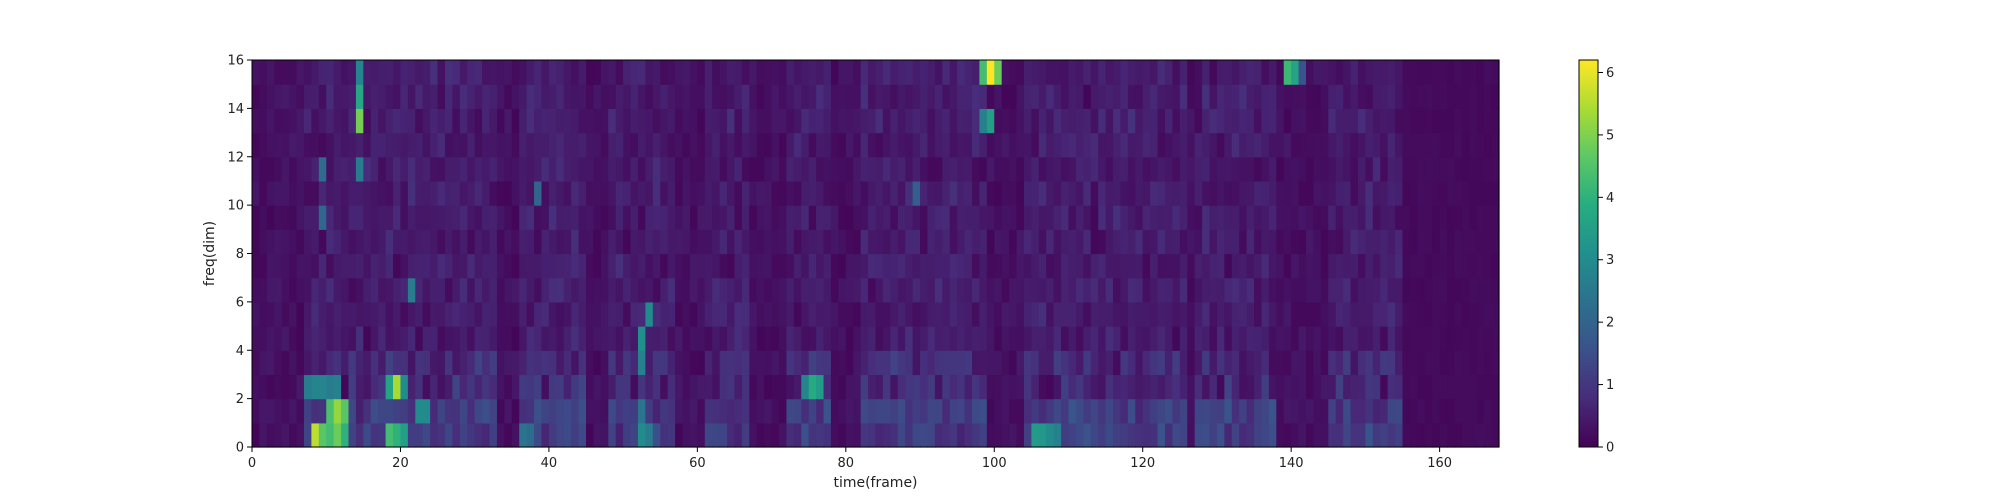 Image resolution: width=2000 pixels, height=500 pixels. What do you see at coordinates (1610, 385) in the screenshot?
I see `colorbar-tick-label: 1` at bounding box center [1610, 385].